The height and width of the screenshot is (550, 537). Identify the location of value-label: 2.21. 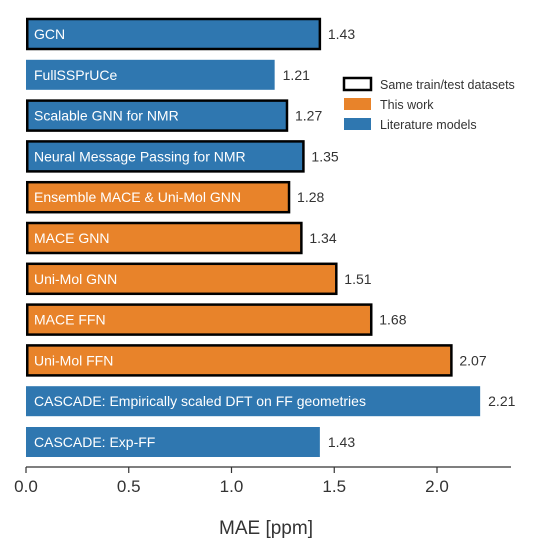
(501, 401).